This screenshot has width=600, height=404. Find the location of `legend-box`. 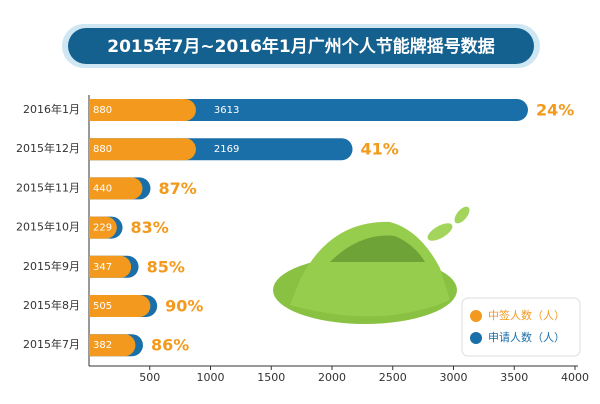

legend-box is located at coordinates (521, 327).